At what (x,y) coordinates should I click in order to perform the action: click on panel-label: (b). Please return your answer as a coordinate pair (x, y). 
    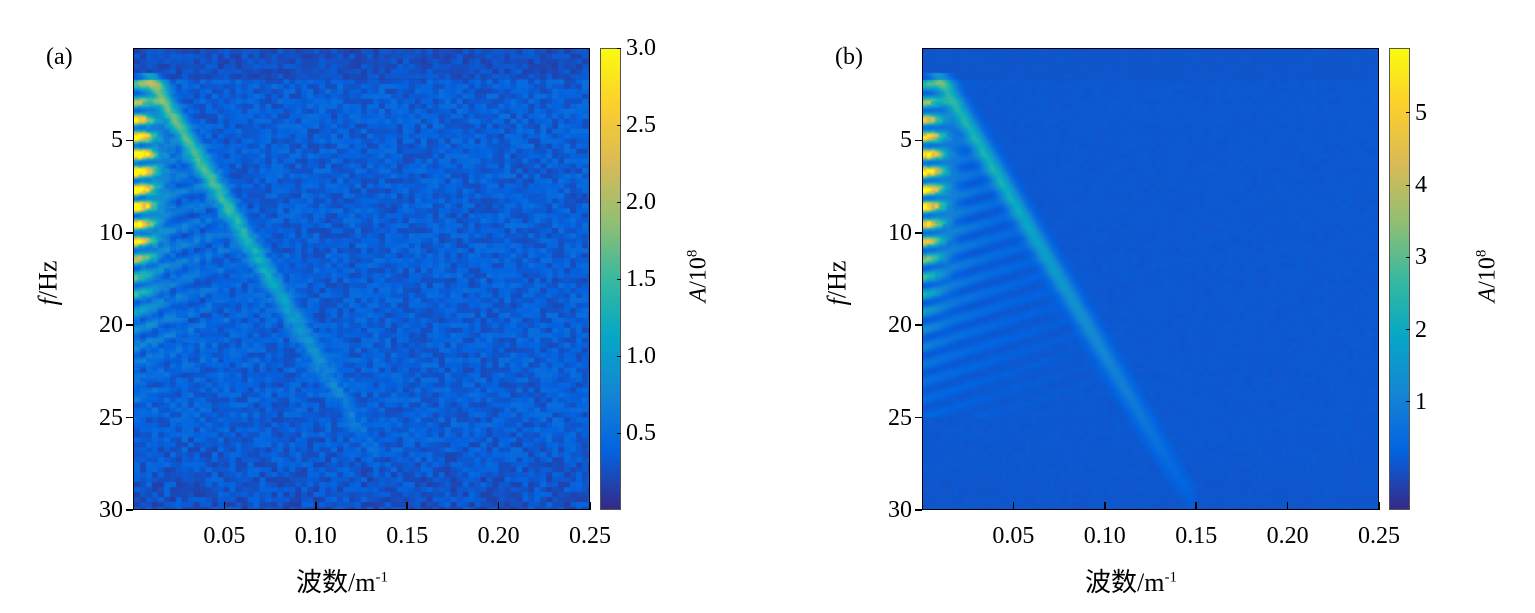
    Looking at the image, I should click on (849, 57).